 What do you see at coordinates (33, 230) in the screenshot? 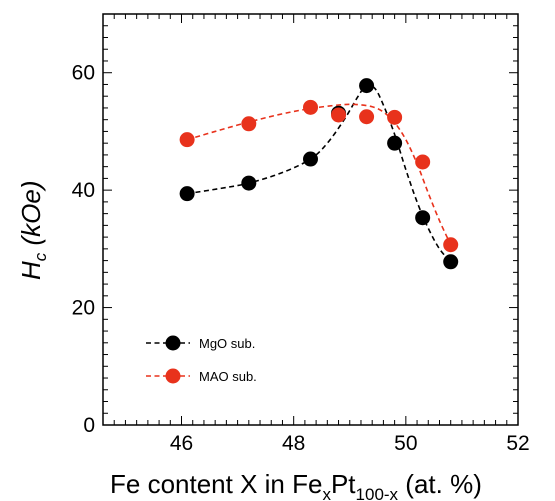
I see `y-axis-title: Hc (kOe)` at bounding box center [33, 230].